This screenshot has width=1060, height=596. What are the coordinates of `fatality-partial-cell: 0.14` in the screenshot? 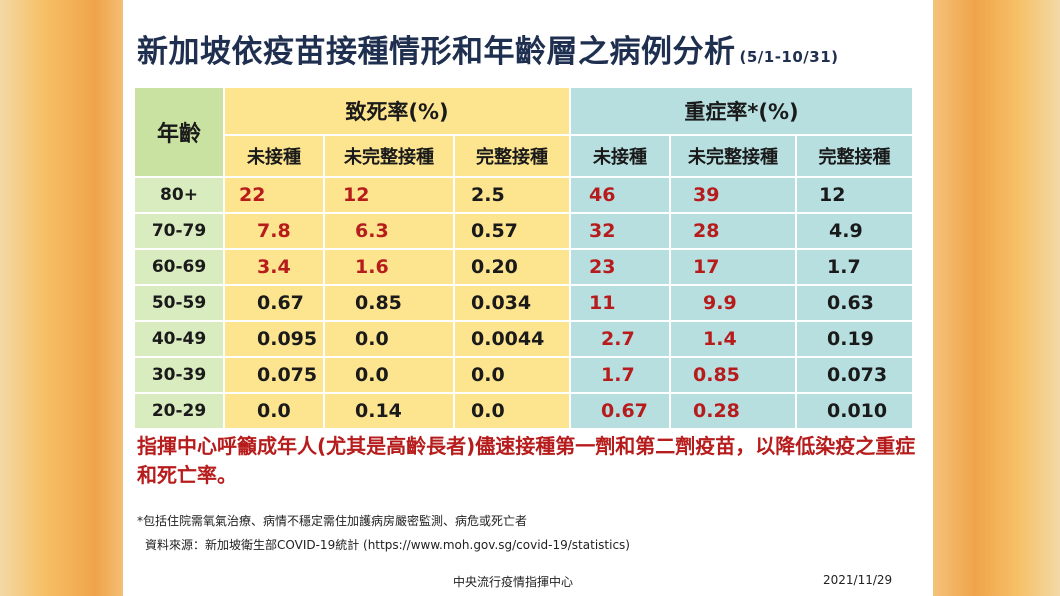 It's located at (389, 411).